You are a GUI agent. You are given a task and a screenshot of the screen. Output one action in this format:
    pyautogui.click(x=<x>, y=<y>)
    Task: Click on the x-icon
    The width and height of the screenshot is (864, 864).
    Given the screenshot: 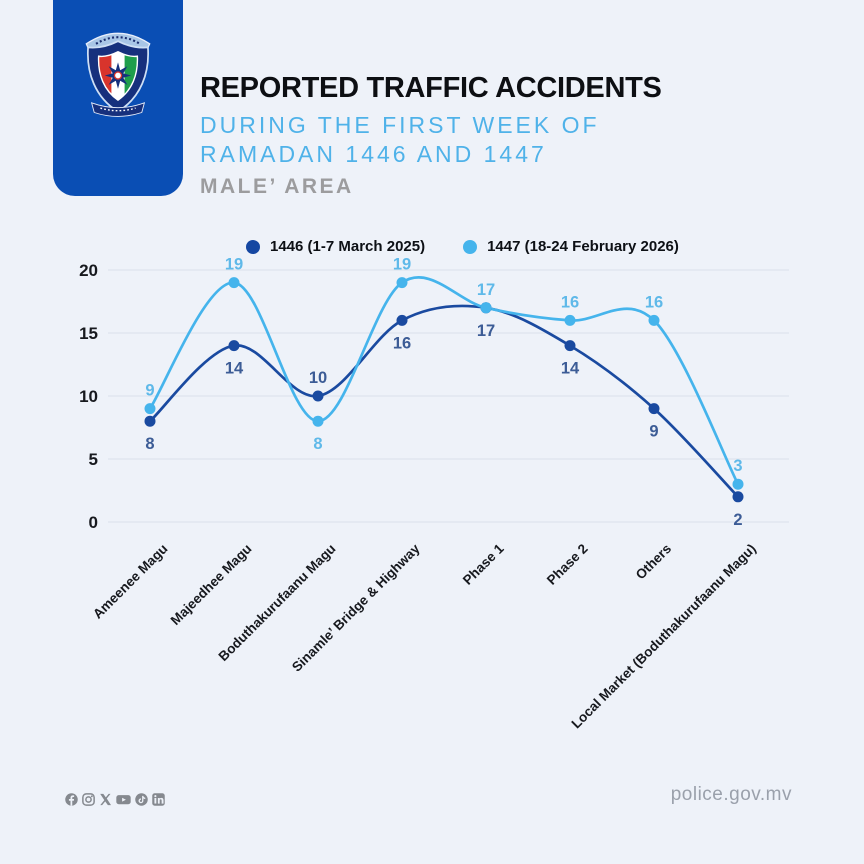 What is the action you would take?
    pyautogui.click(x=105, y=799)
    